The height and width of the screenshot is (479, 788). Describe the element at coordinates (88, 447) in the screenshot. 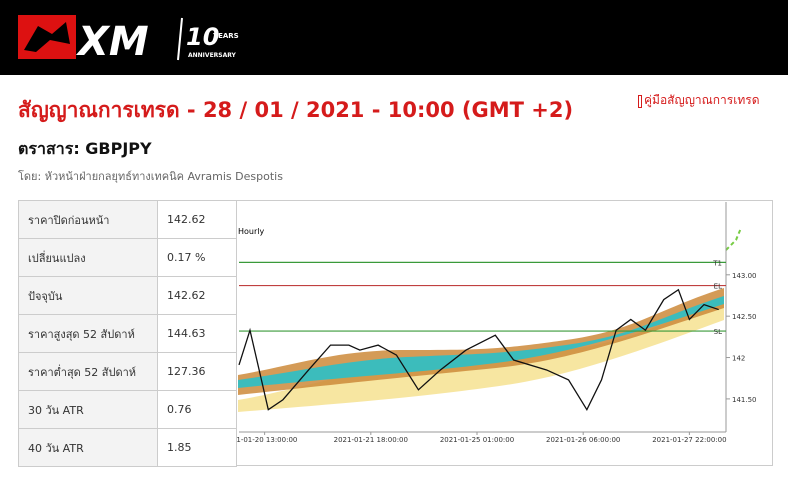

I see `row-label: 40 วัน ATR` at that location.